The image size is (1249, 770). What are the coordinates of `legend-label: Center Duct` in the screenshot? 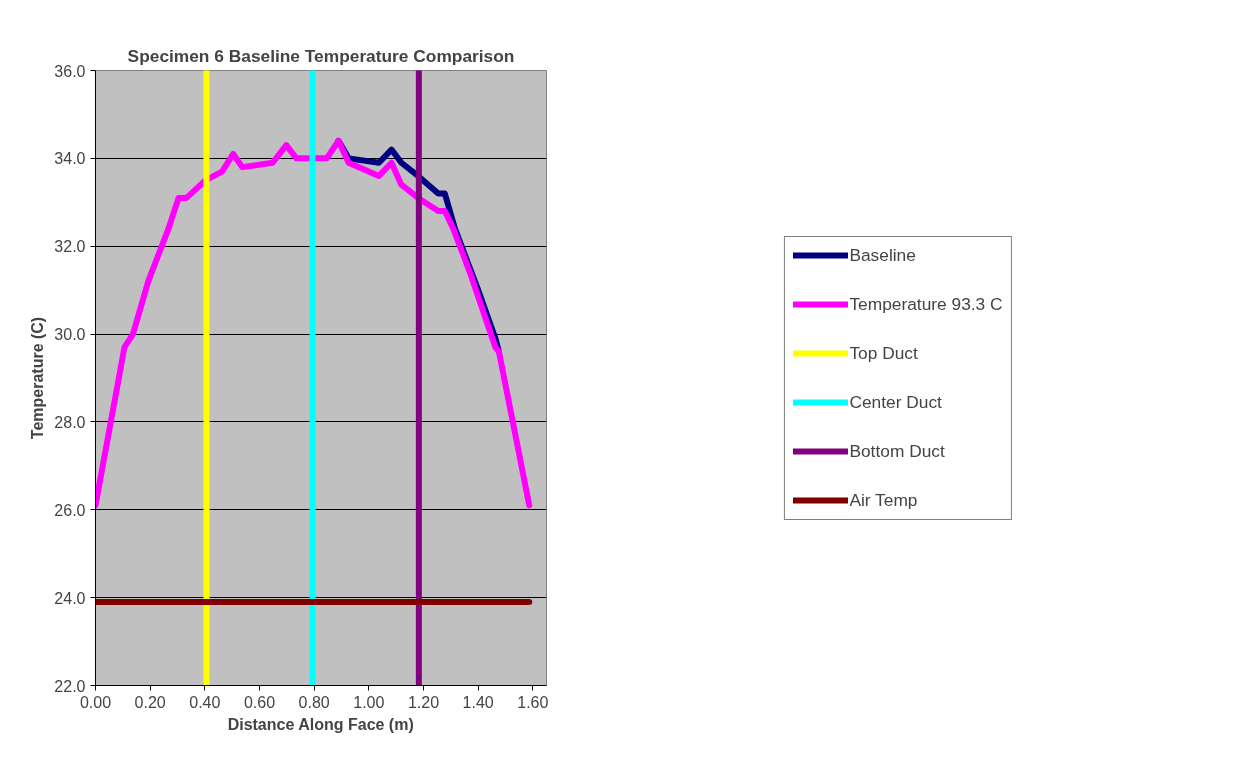 It's located at (895, 402).